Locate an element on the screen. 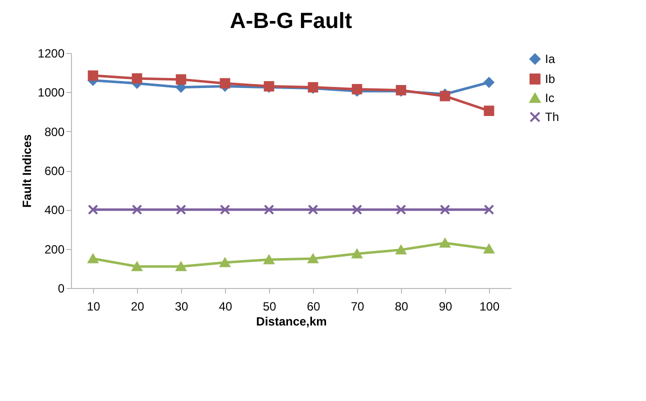  x-axis-title: Distance,km is located at coordinates (291, 321).